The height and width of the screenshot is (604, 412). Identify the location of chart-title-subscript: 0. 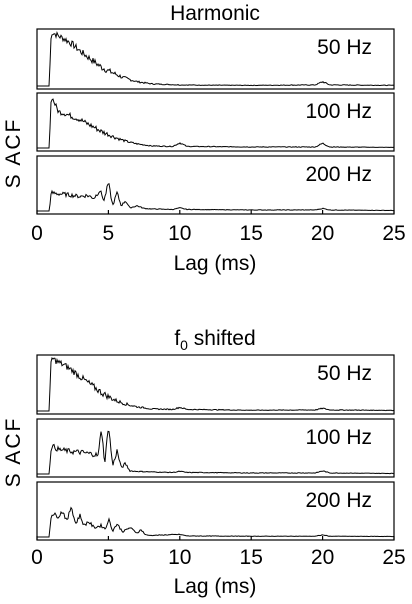
(184, 345).